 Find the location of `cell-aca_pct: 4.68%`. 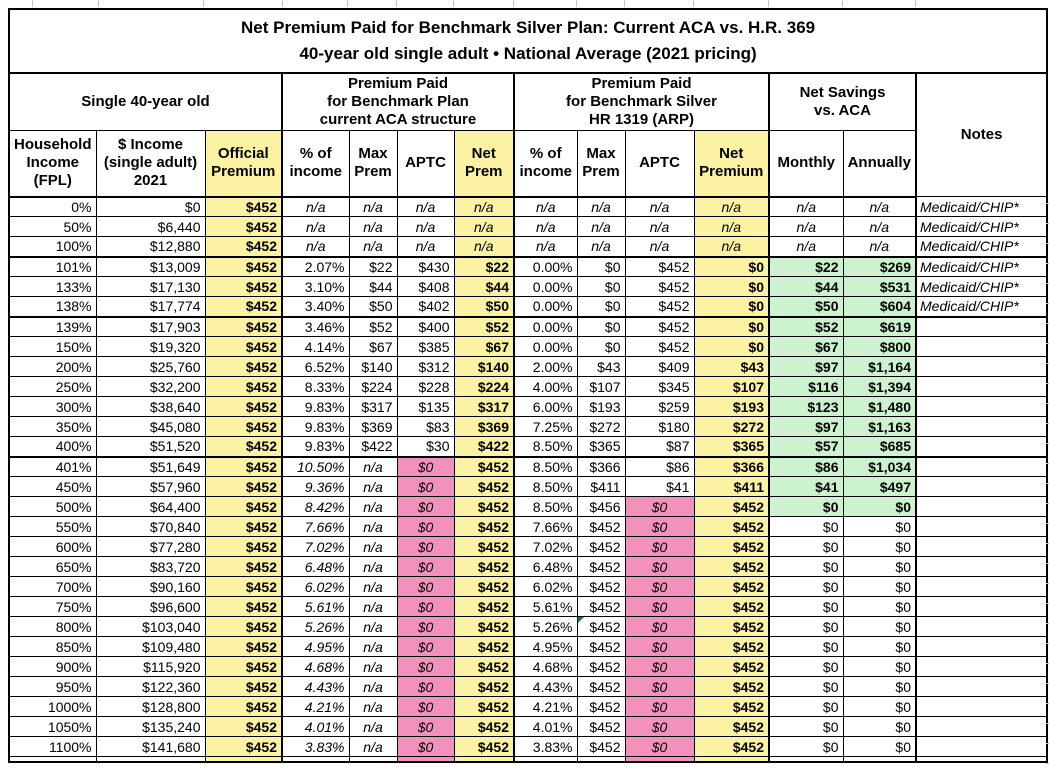

cell-aca_pct: 4.68% is located at coordinates (315, 666).